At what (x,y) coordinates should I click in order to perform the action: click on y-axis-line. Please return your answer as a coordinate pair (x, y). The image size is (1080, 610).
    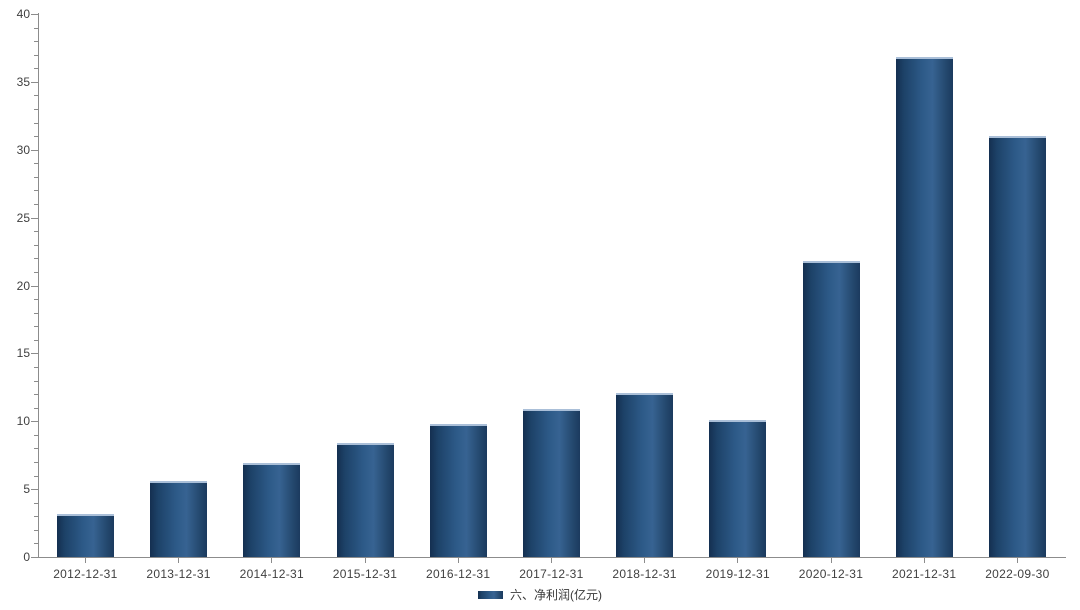
    Looking at the image, I should click on (38, 285).